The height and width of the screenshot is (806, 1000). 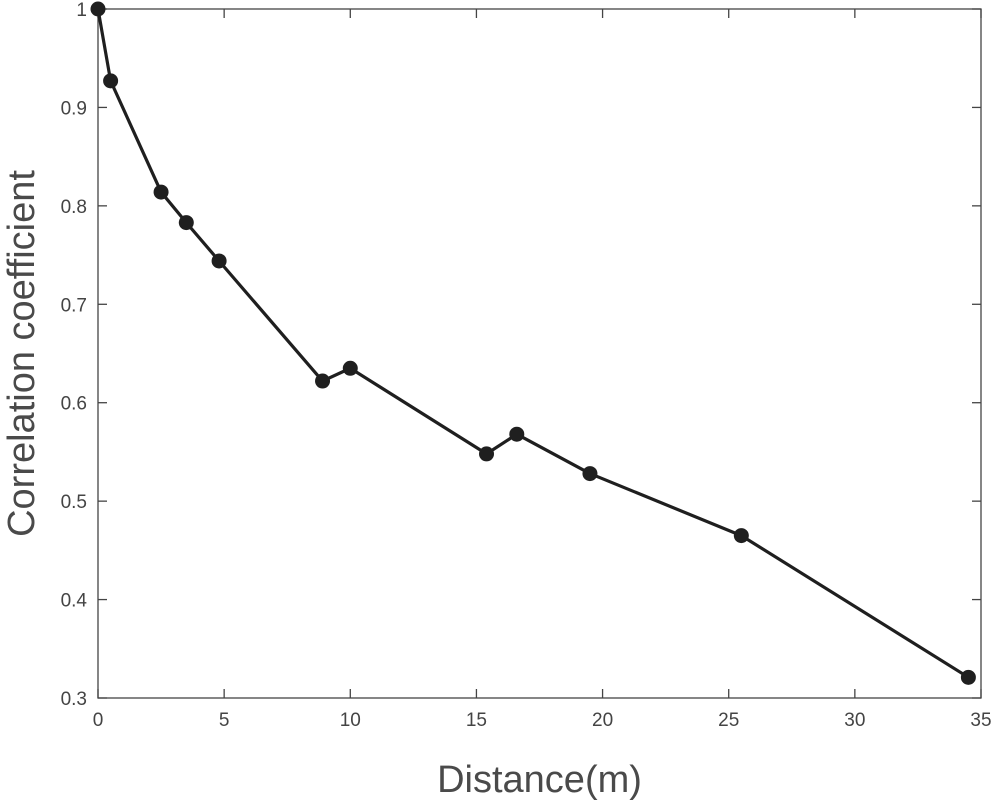 What do you see at coordinates (74, 601) in the screenshot?
I see `y-tick-label: 0.4` at bounding box center [74, 601].